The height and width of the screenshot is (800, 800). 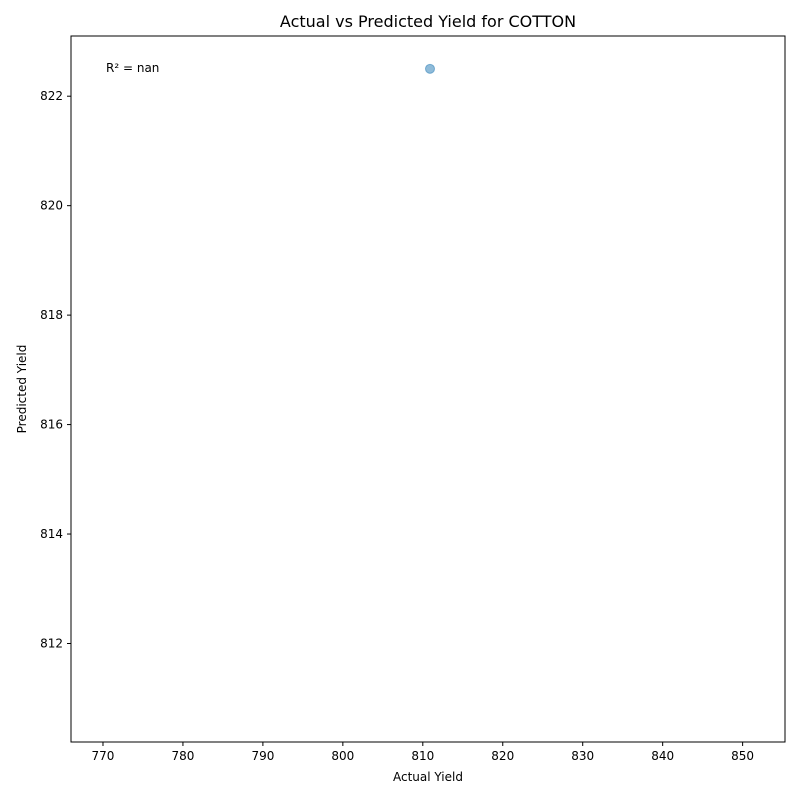 What do you see at coordinates (262, 756) in the screenshot?
I see `x-tick-label: 790` at bounding box center [262, 756].